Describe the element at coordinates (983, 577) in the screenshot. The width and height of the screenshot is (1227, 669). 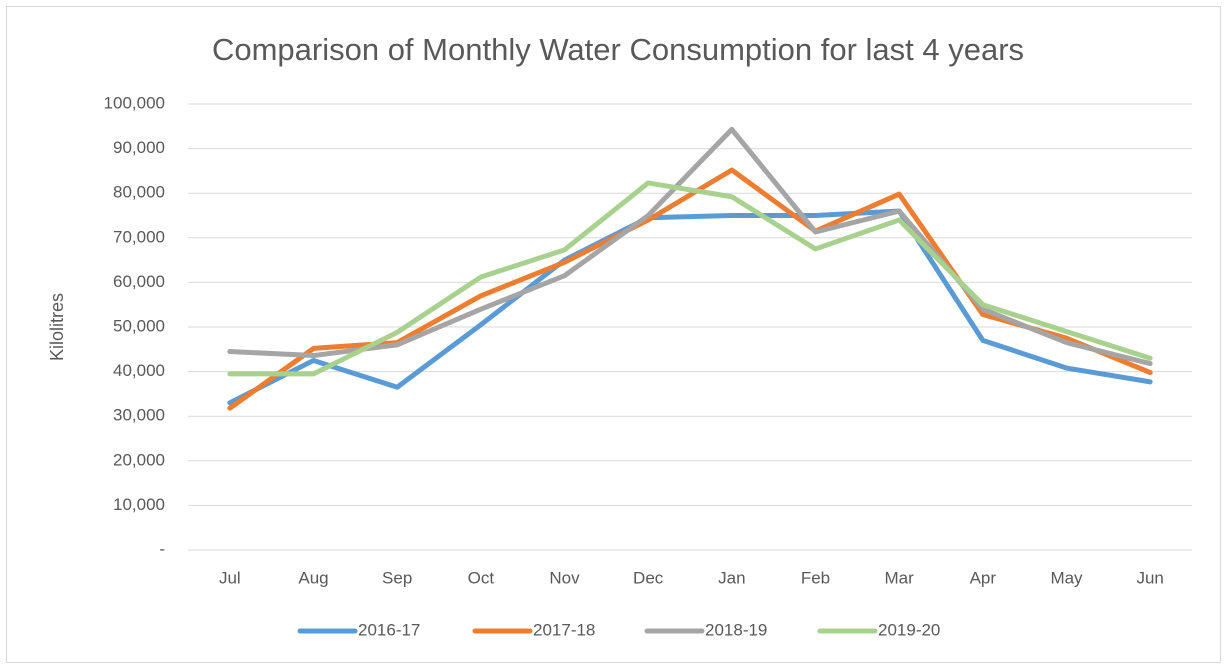
I see `x-tick-label: Apr` at that location.